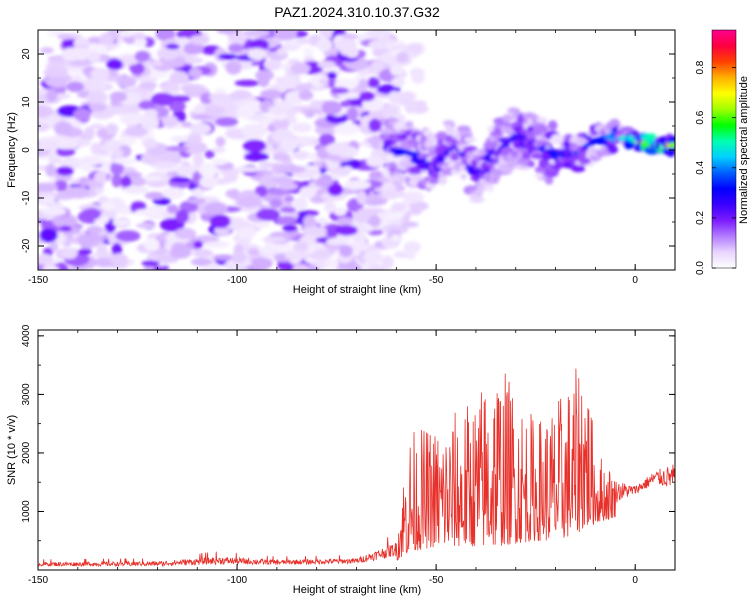 This screenshot has height=600, width=750. I want to click on y-tick-label: -20, so click(26, 245).